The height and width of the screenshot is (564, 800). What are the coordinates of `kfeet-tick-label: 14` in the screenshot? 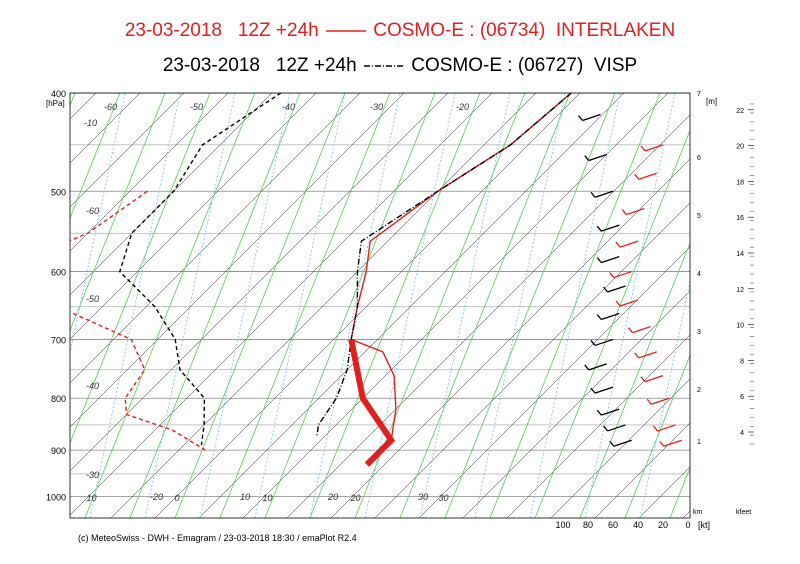 It's located at (740, 254).